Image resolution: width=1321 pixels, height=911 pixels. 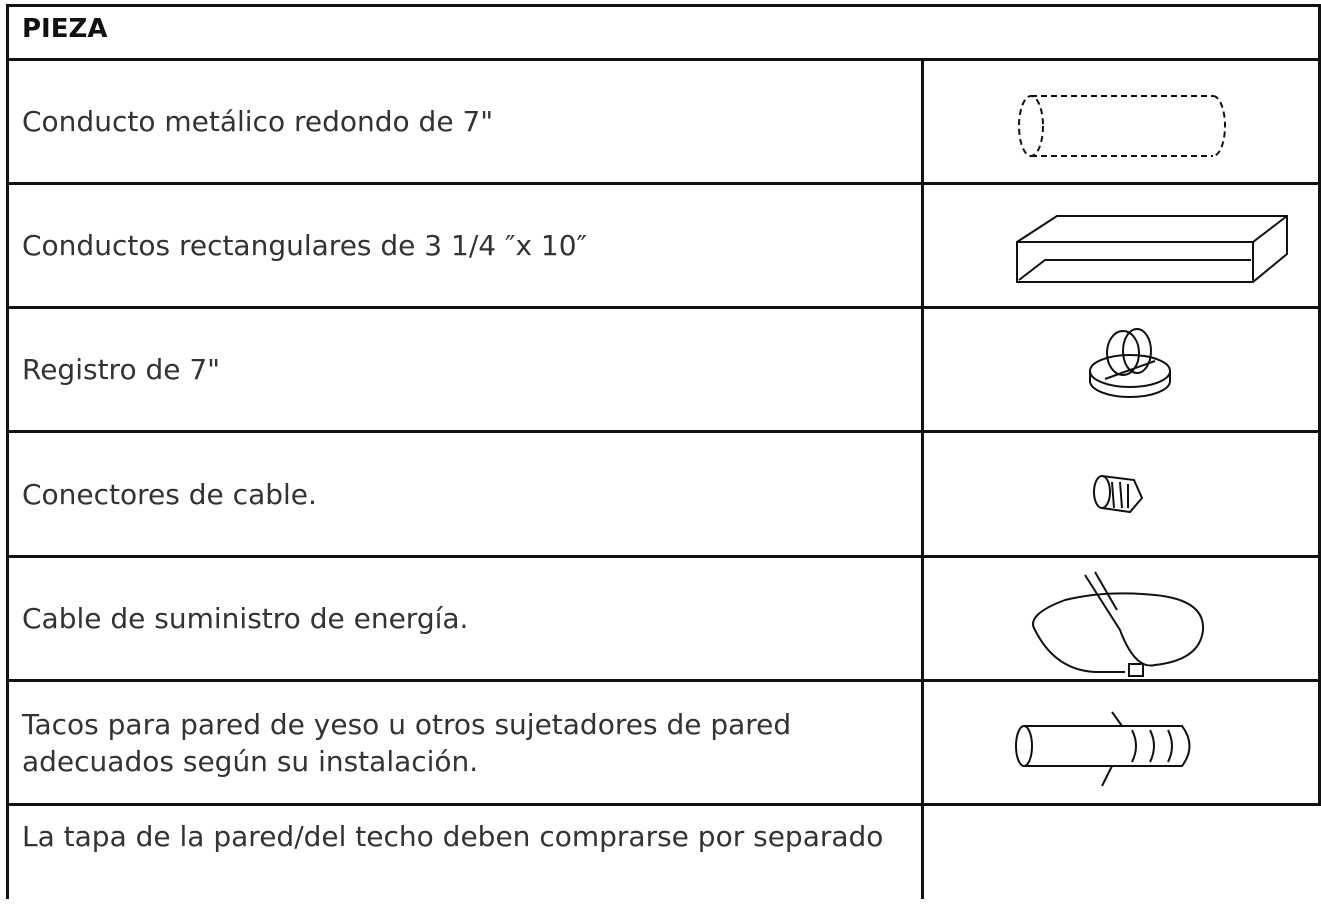 What do you see at coordinates (121, 369) in the screenshot?
I see `part-name: Registro de 7"` at bounding box center [121, 369].